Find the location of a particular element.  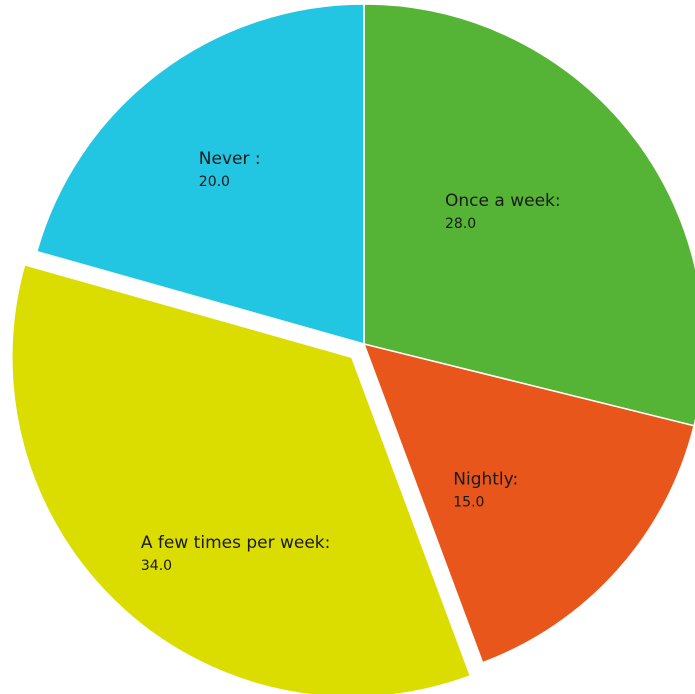

pie-slice-value-3: 20.0 is located at coordinates (214, 182).